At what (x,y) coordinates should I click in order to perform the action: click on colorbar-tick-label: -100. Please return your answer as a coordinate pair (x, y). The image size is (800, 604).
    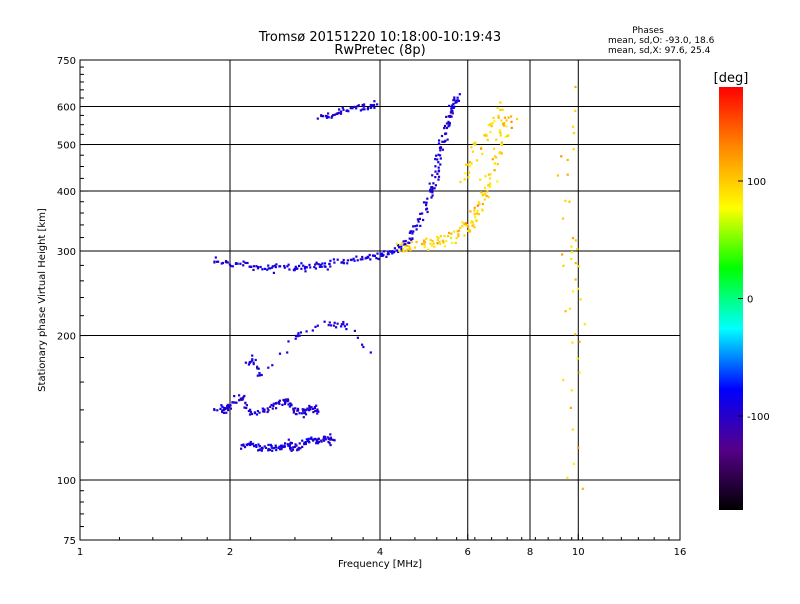
    Looking at the image, I should click on (758, 417).